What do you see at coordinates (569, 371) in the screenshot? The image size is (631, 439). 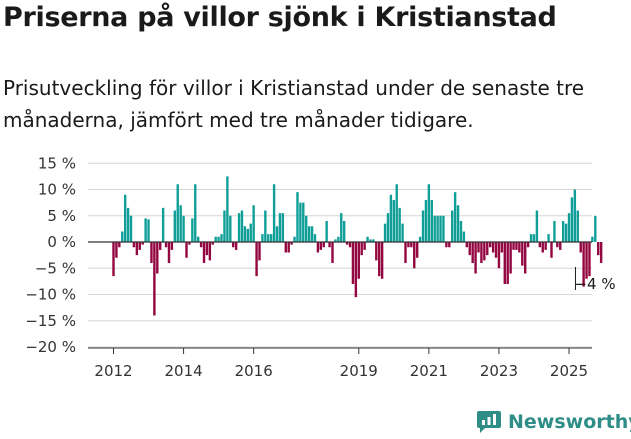 I see `x-tick-label: 2025` at bounding box center [569, 371].